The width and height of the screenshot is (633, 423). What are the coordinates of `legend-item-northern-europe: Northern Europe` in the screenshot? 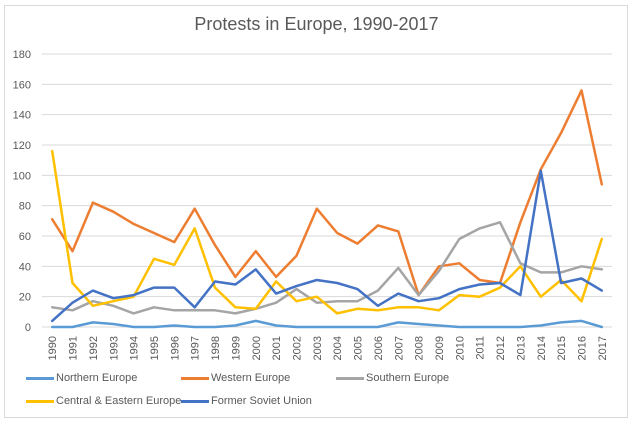 It's located at (81, 378).